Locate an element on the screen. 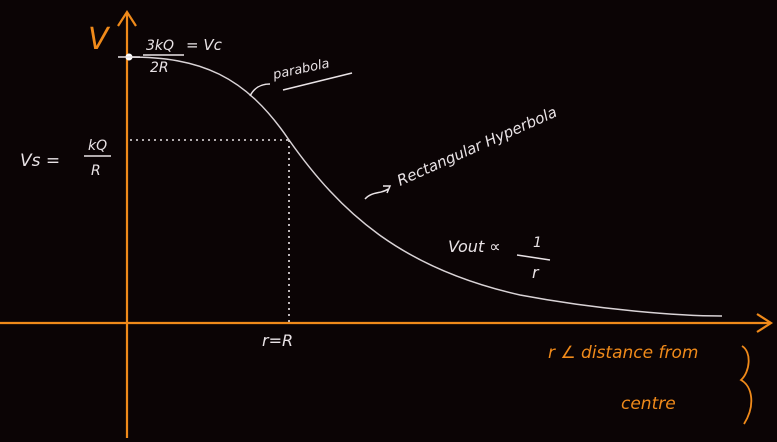  r-equals-R-label: r=R is located at coordinates (277, 340).